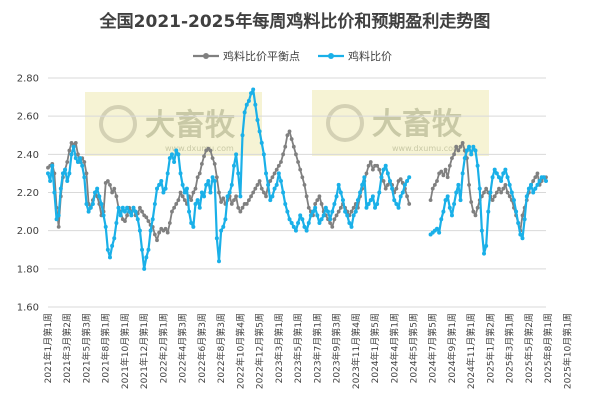 This screenshot has width=590, height=411. I want to click on x-tick-label-11: 2022年12月第5周, so click(260, 351).